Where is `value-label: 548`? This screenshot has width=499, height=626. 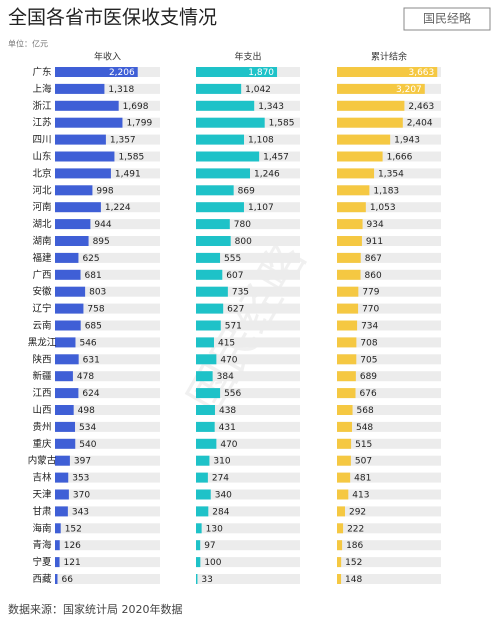
value-label: 548 is located at coordinates (364, 428).